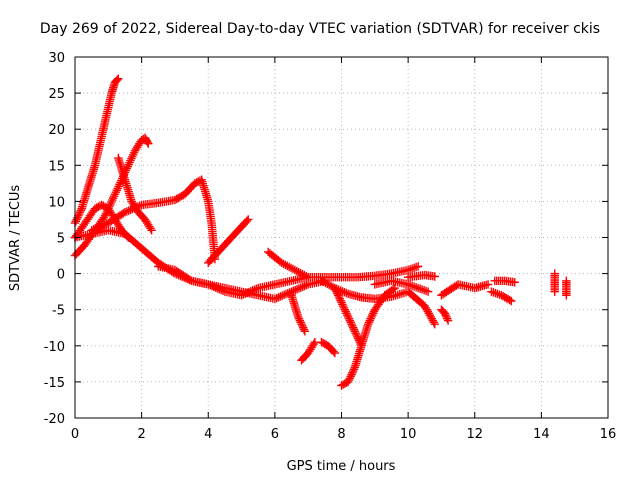 This screenshot has width=640, height=480. What do you see at coordinates (308, 351) in the screenshot?
I see `series-arc-k` at bounding box center [308, 351].